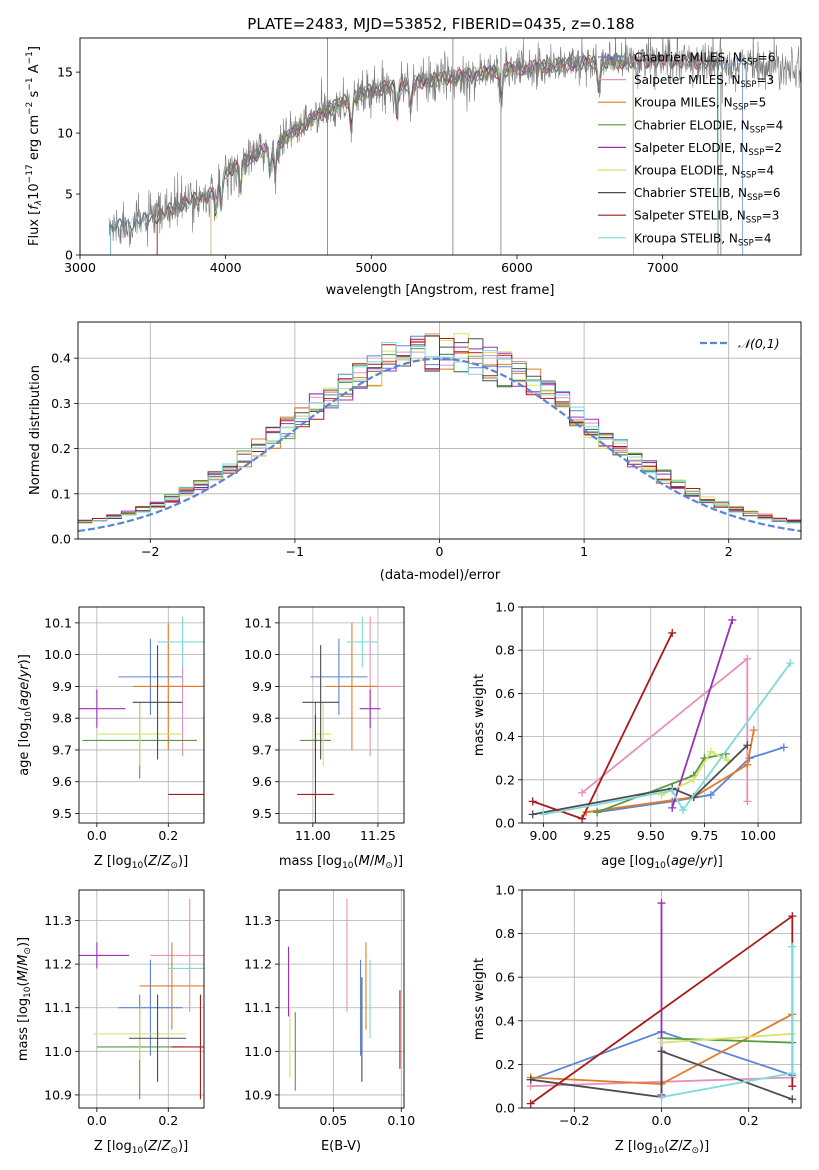 The width and height of the screenshot is (819, 1170). I want to click on series-kroupa-stelib, so click(727, 1022).